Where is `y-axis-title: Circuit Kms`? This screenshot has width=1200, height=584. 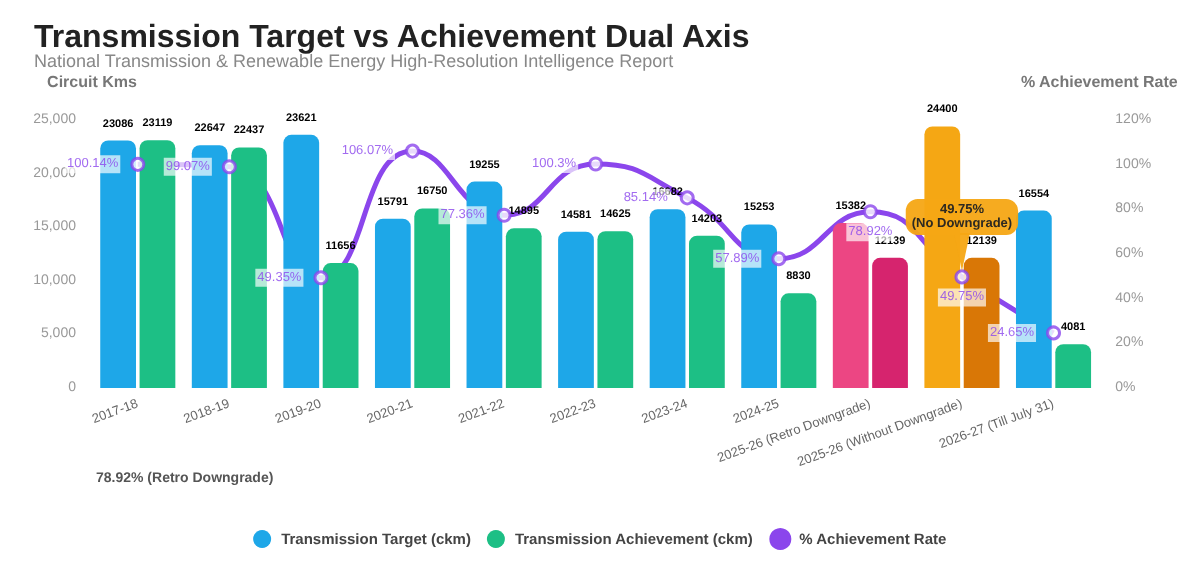 y-axis-title: Circuit Kms is located at coordinates (92, 82).